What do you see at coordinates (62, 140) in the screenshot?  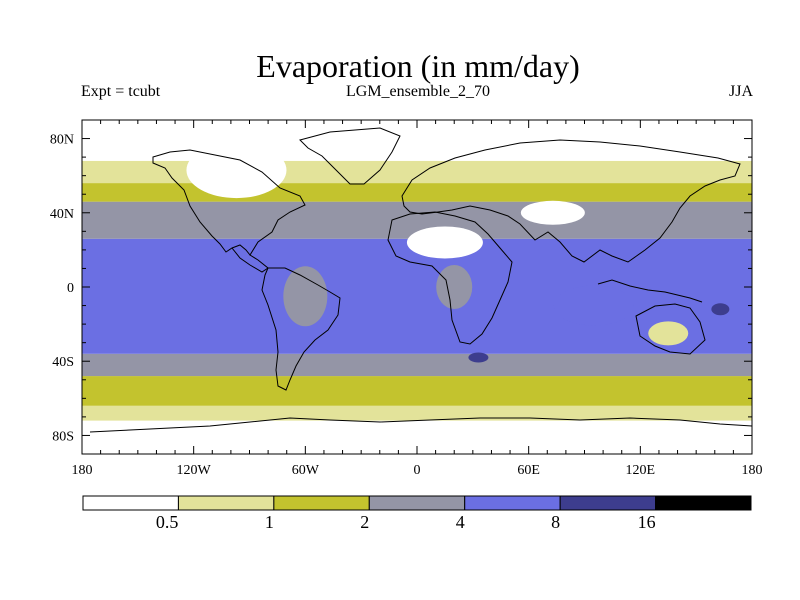 I see `lat-label: 80N` at bounding box center [62, 140].